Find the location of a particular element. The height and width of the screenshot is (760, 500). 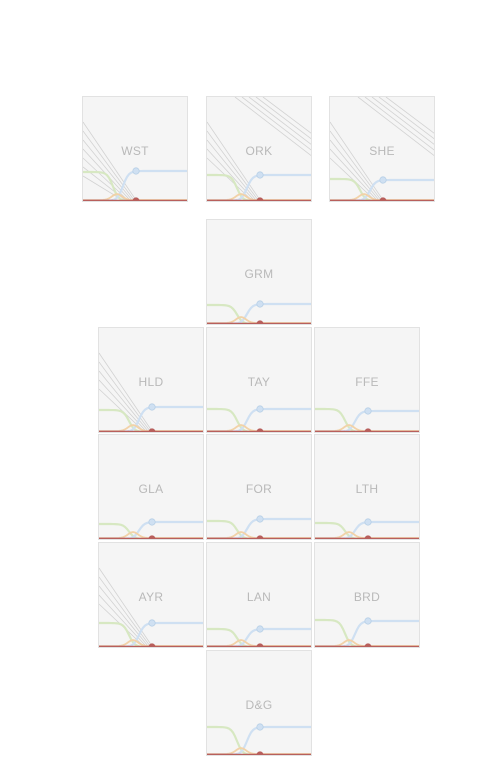

tile-label: TAY is located at coordinates (259, 382).